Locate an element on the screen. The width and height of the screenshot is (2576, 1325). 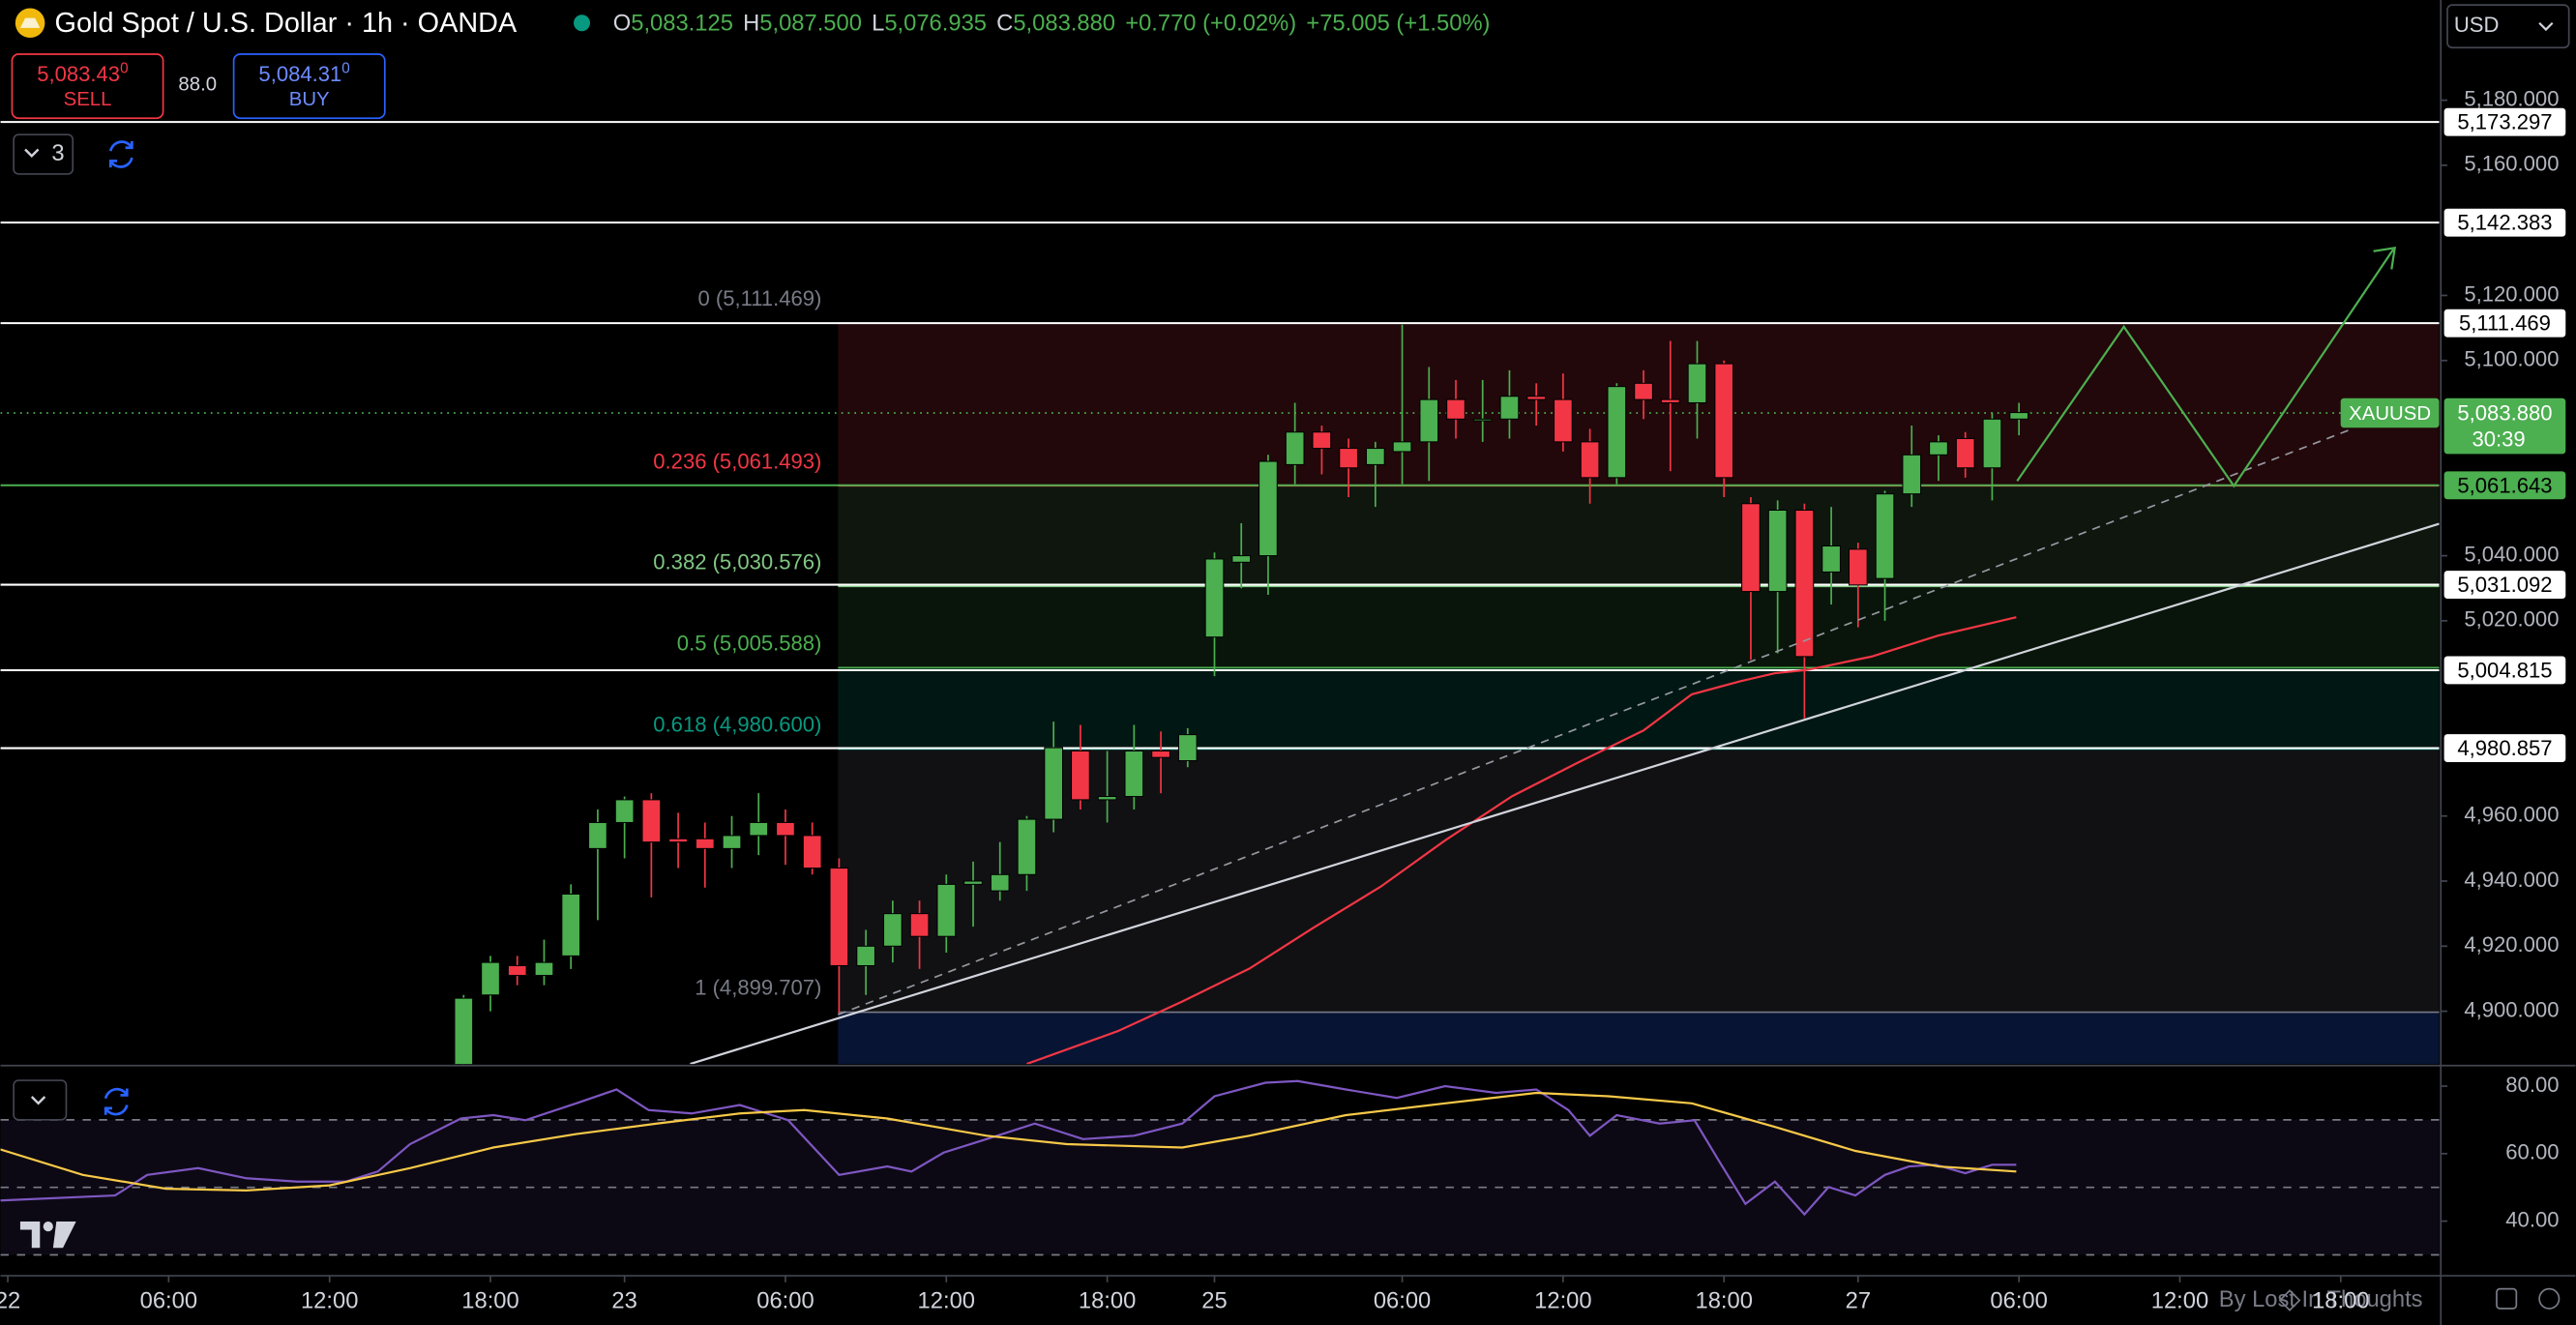
indicator-toggle is located at coordinates (43, 154).